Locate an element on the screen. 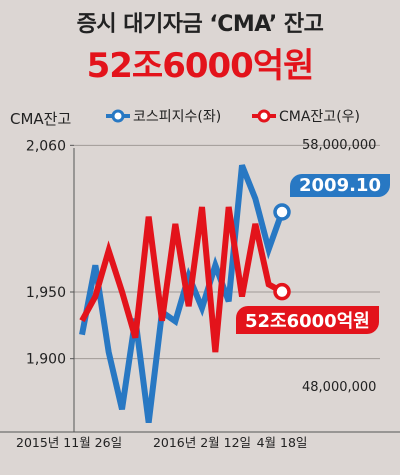 This screenshot has width=400, height=475. kospi-end-marker is located at coordinates (282, 212).